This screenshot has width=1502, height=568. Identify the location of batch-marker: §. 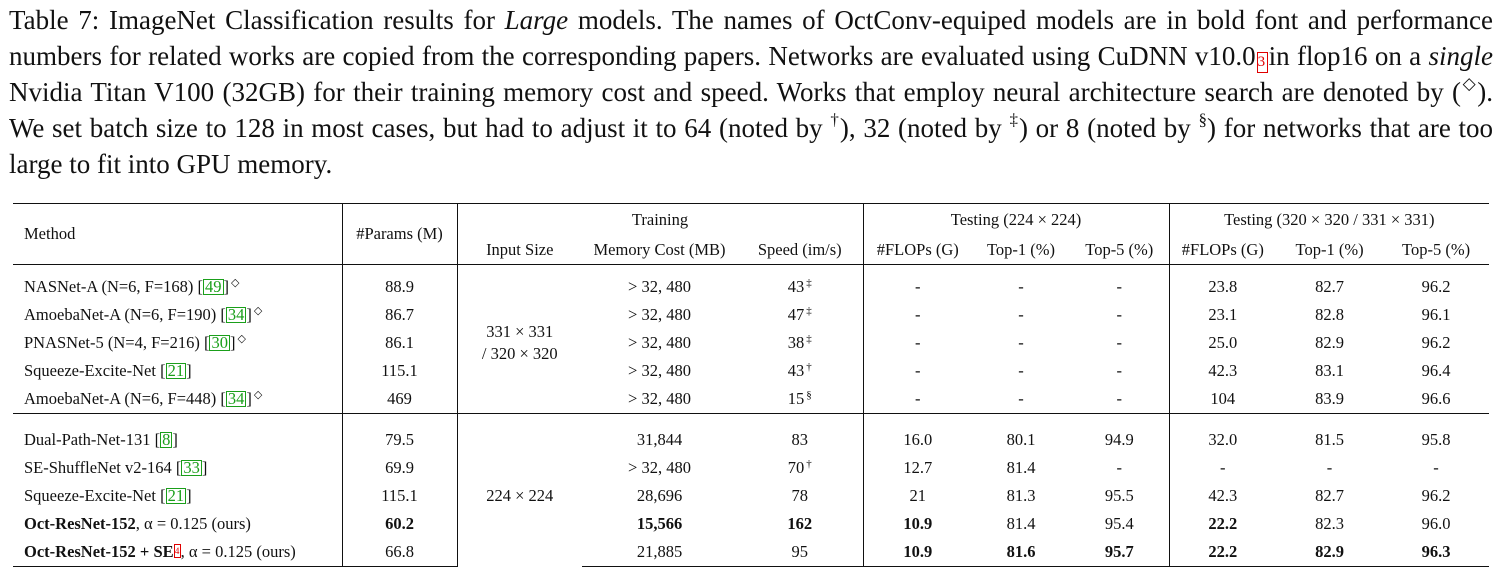
(809, 395).